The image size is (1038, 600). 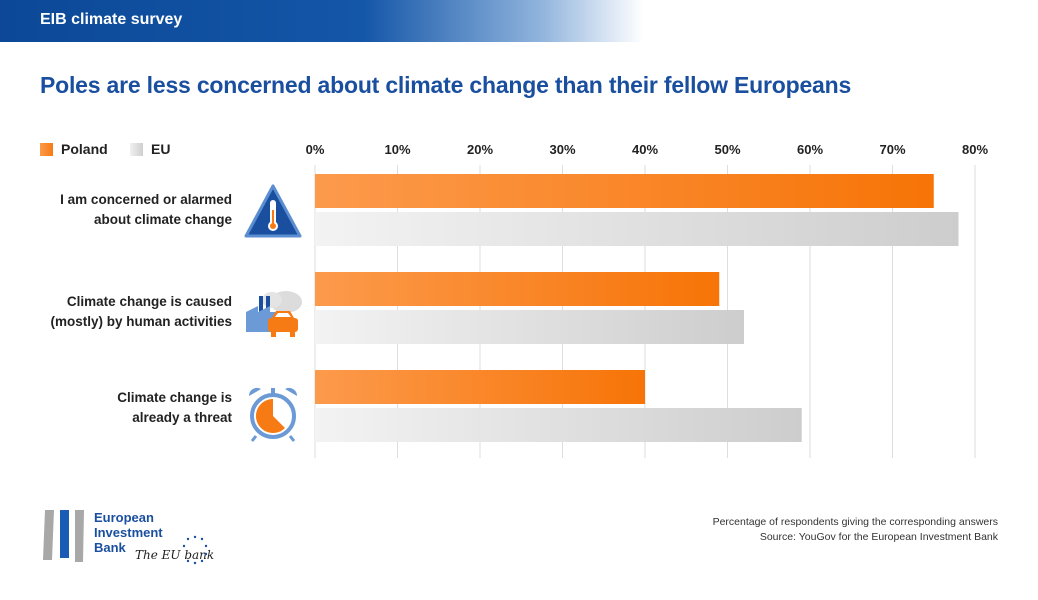 What do you see at coordinates (645, 149) in the screenshot?
I see `tick-label: 40%` at bounding box center [645, 149].